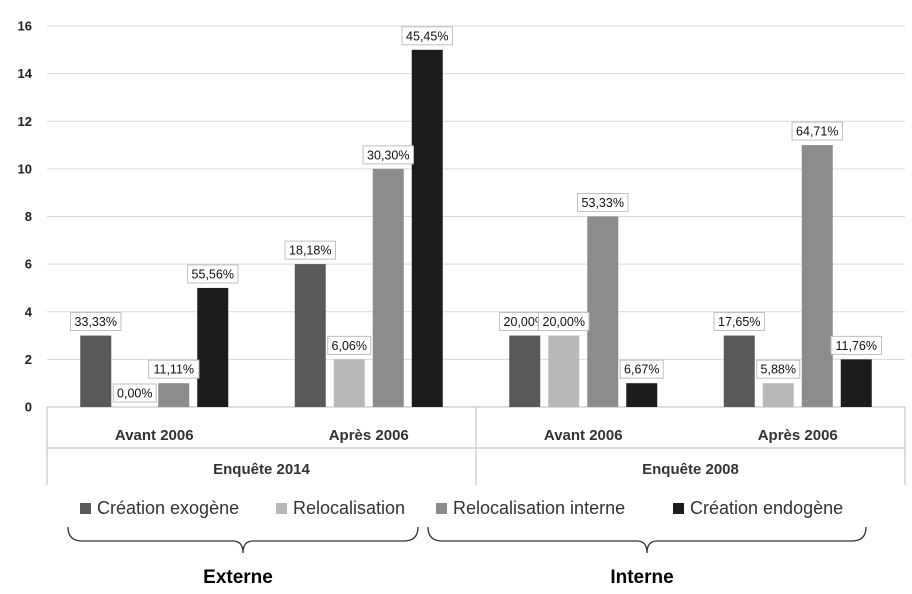  I want to click on data-label: 5,88%, so click(778, 370).